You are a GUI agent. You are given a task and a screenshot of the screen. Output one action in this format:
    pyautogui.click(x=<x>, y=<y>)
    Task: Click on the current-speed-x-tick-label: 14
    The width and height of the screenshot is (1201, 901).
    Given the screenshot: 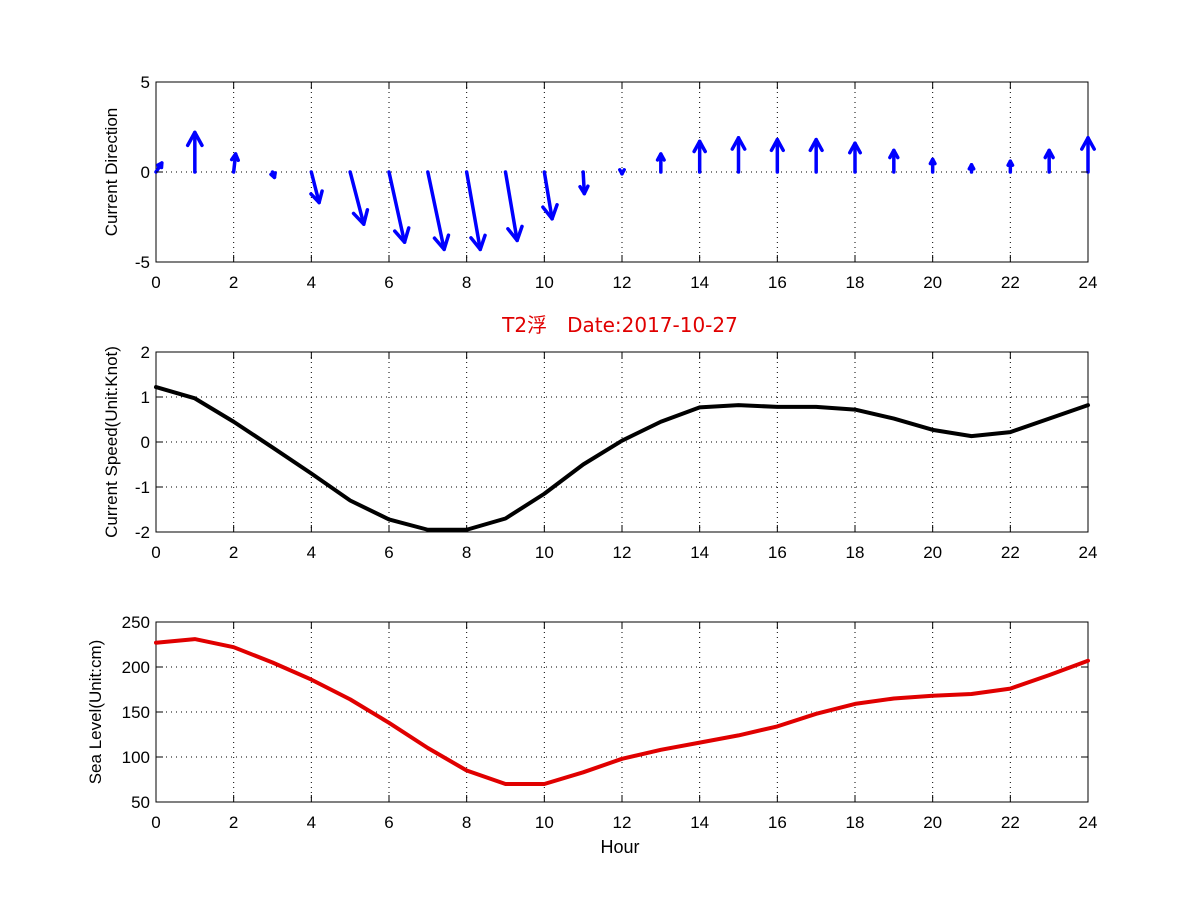 What is the action you would take?
    pyautogui.click(x=699, y=552)
    